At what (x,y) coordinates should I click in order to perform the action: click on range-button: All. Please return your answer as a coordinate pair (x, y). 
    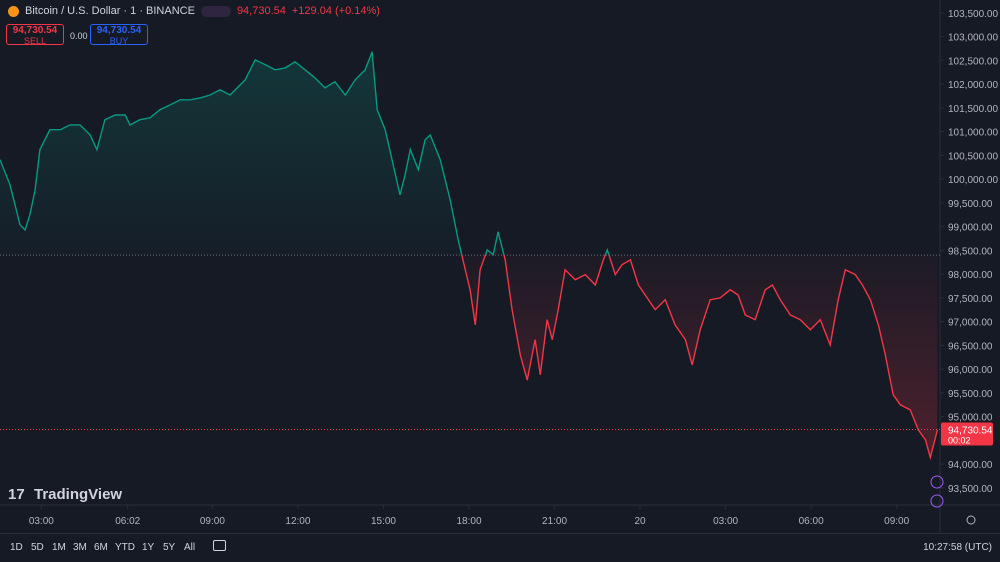
    Looking at the image, I should click on (190, 547).